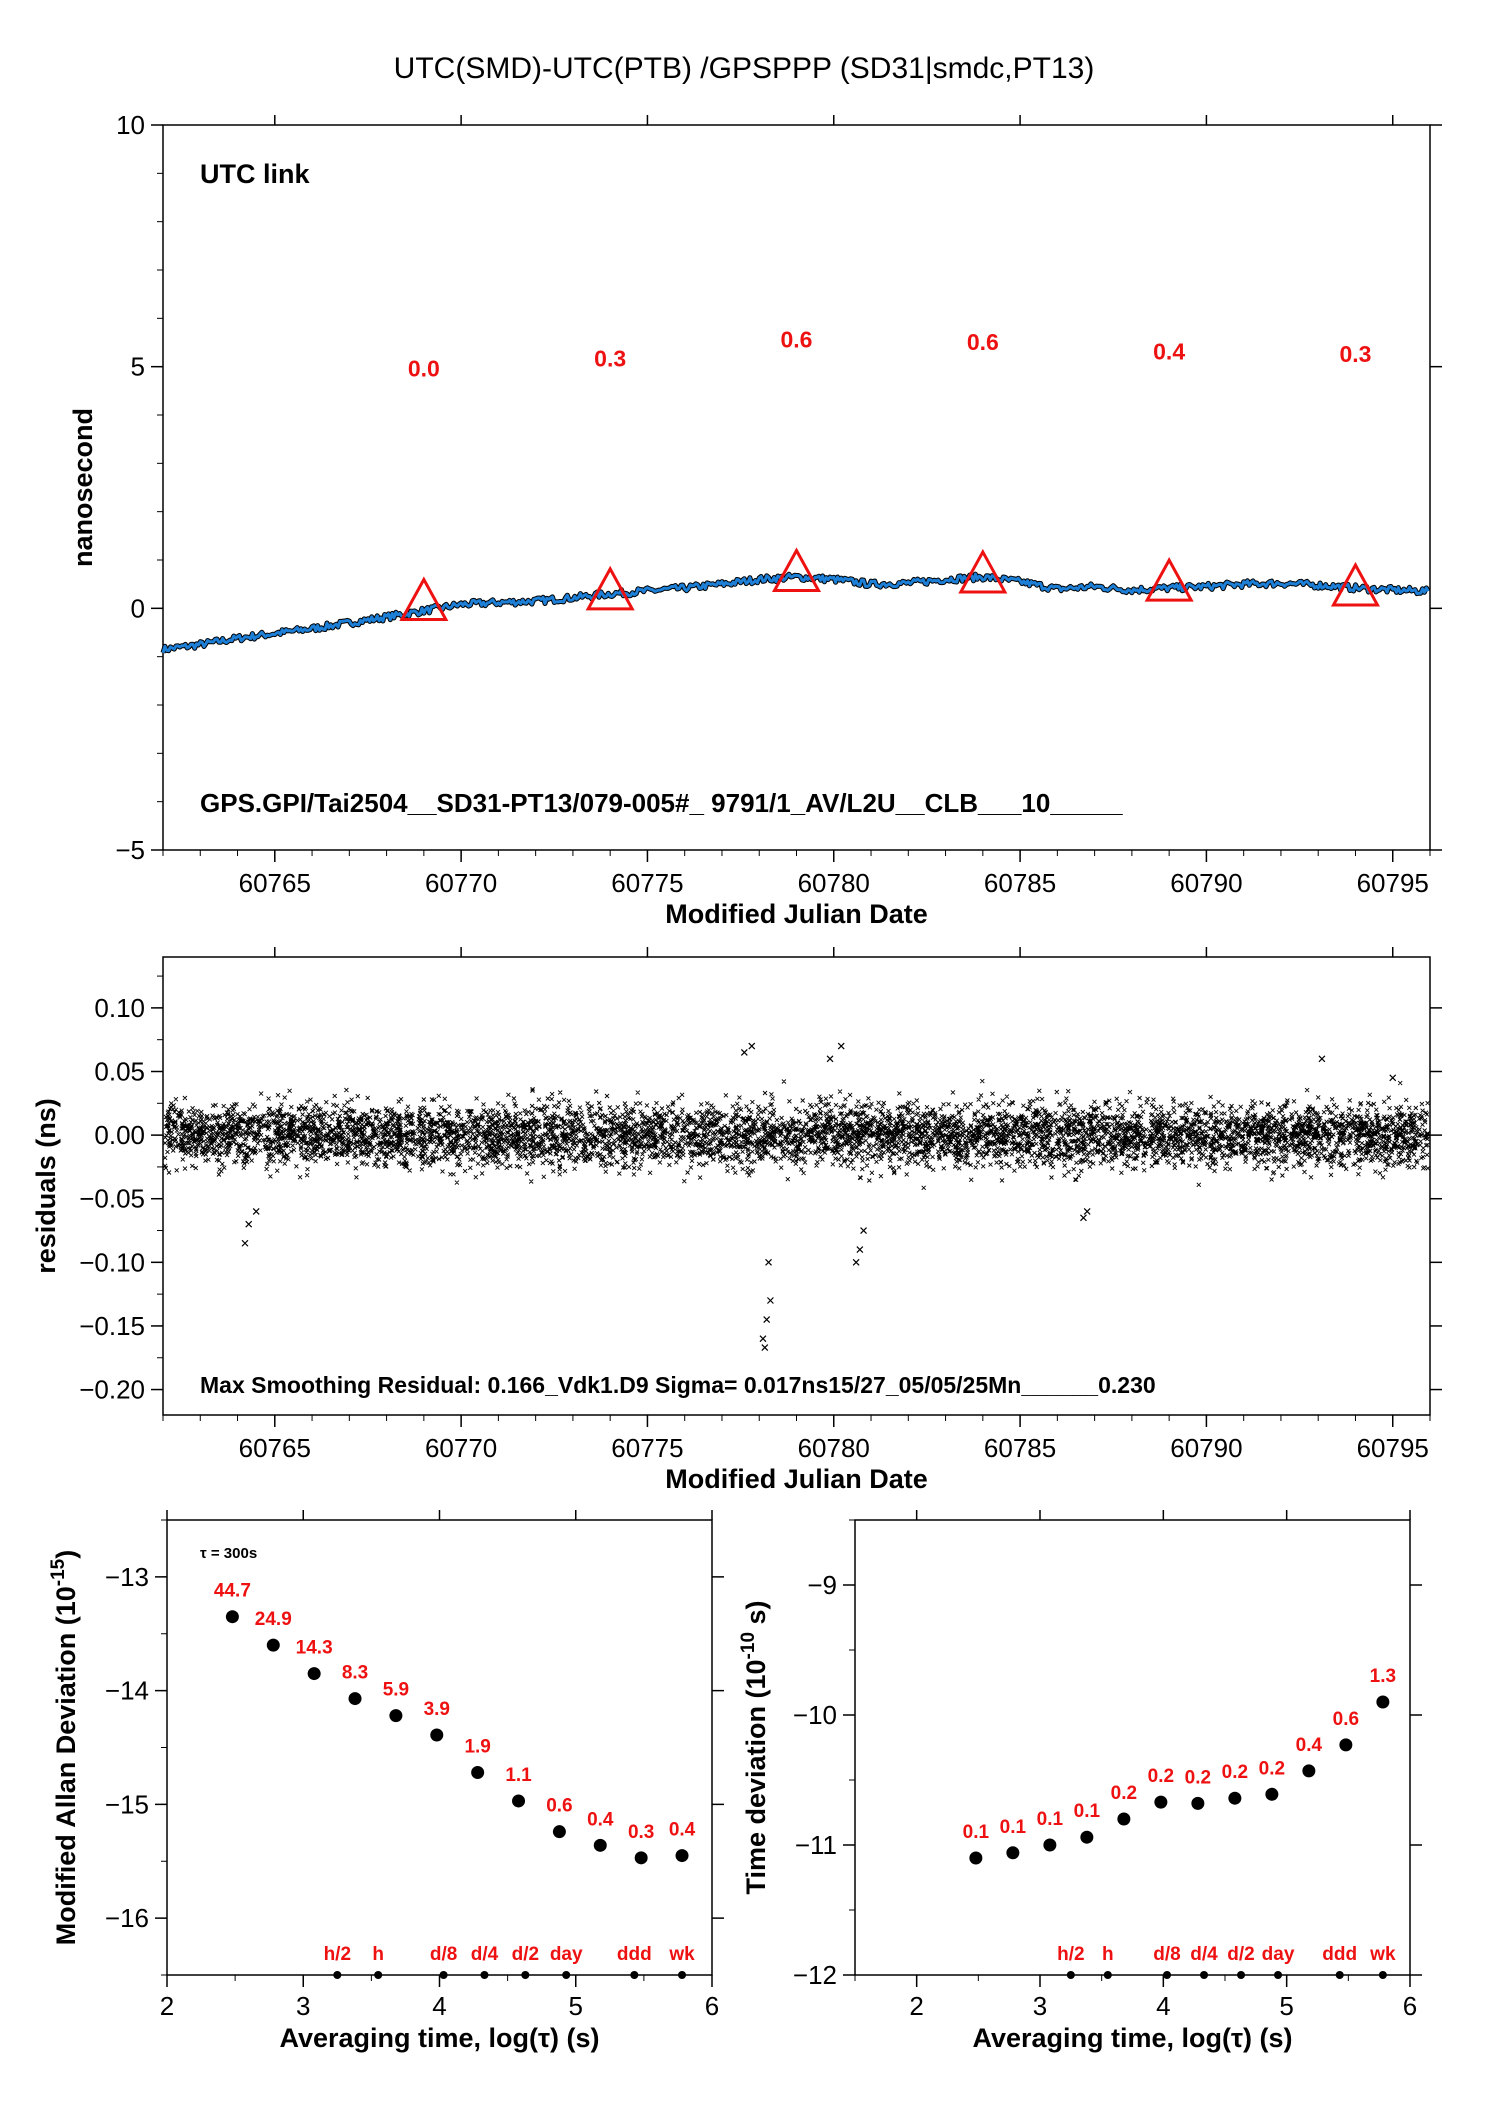 The height and width of the screenshot is (2105, 1488). I want to click on series-line-outline, so click(795, 612).